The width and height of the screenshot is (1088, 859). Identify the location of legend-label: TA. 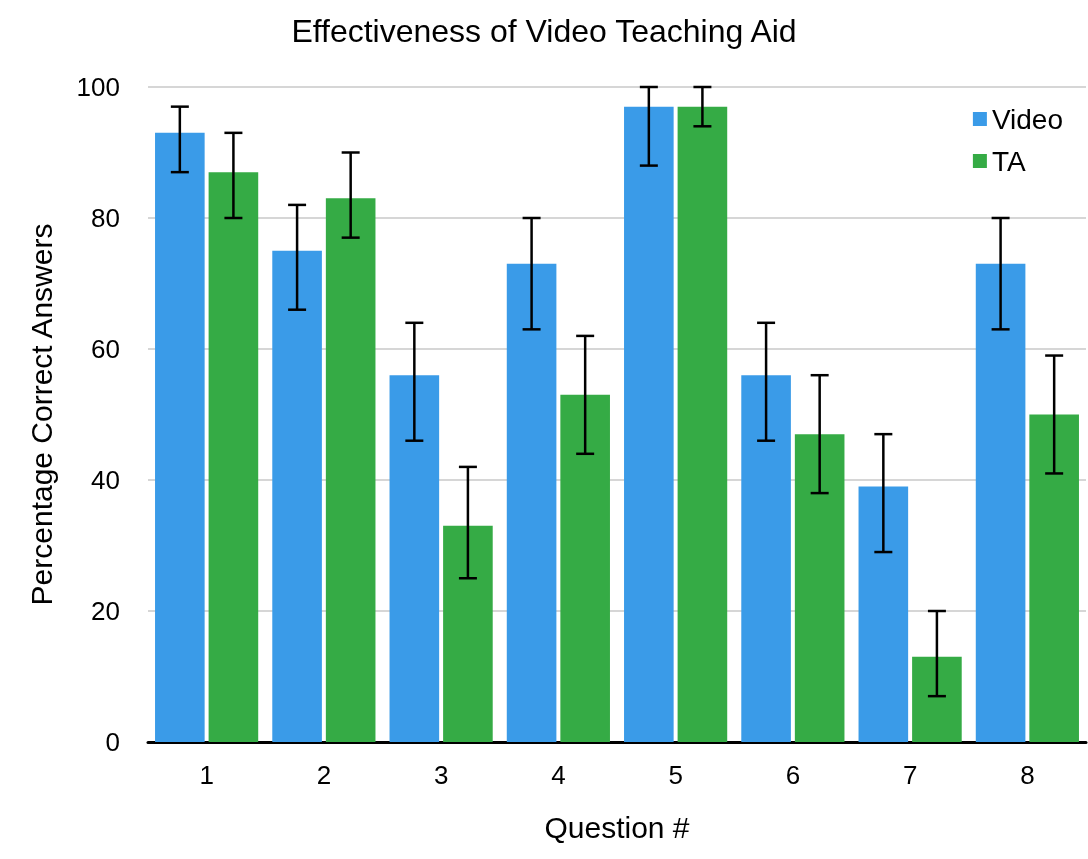
(1008, 161).